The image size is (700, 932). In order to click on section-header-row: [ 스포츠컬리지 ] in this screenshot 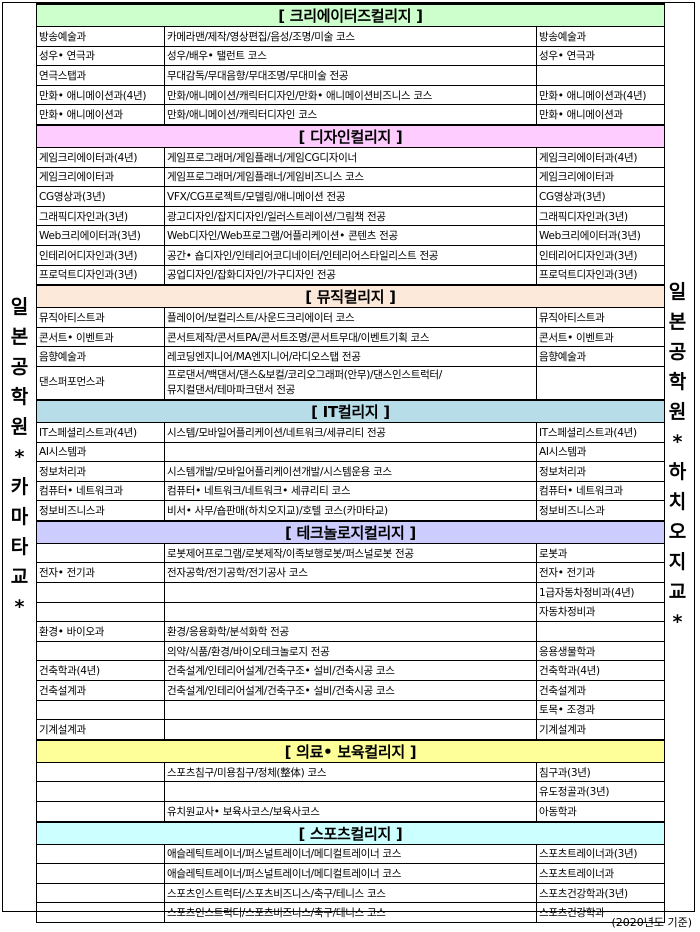, I will do `click(350, 832)`.